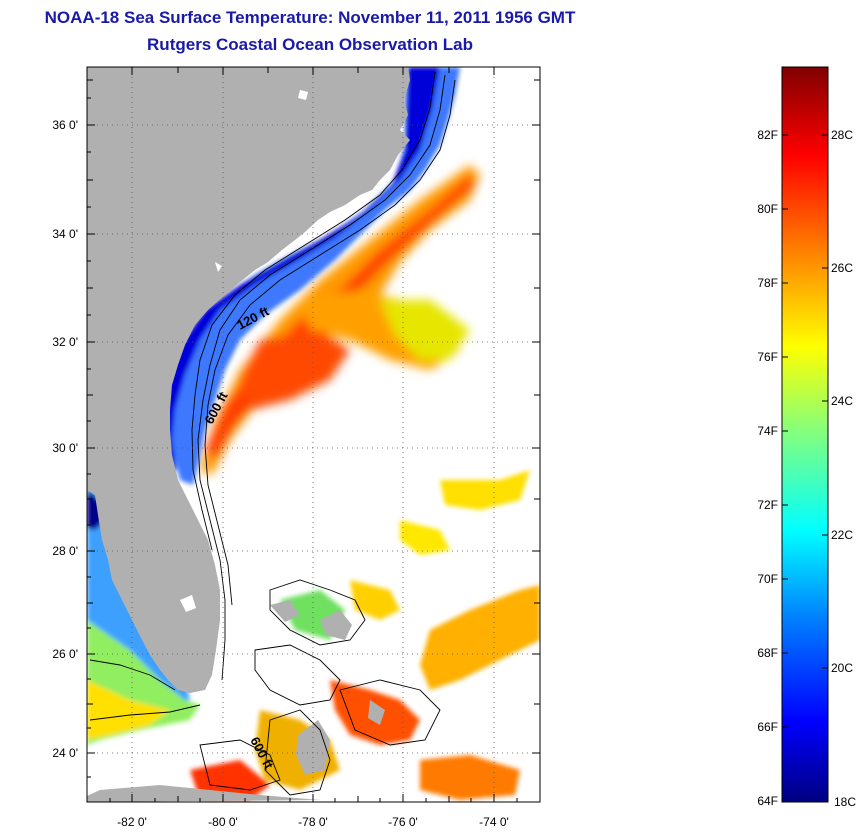  I want to click on cb-label-76F: 76F, so click(767, 357).